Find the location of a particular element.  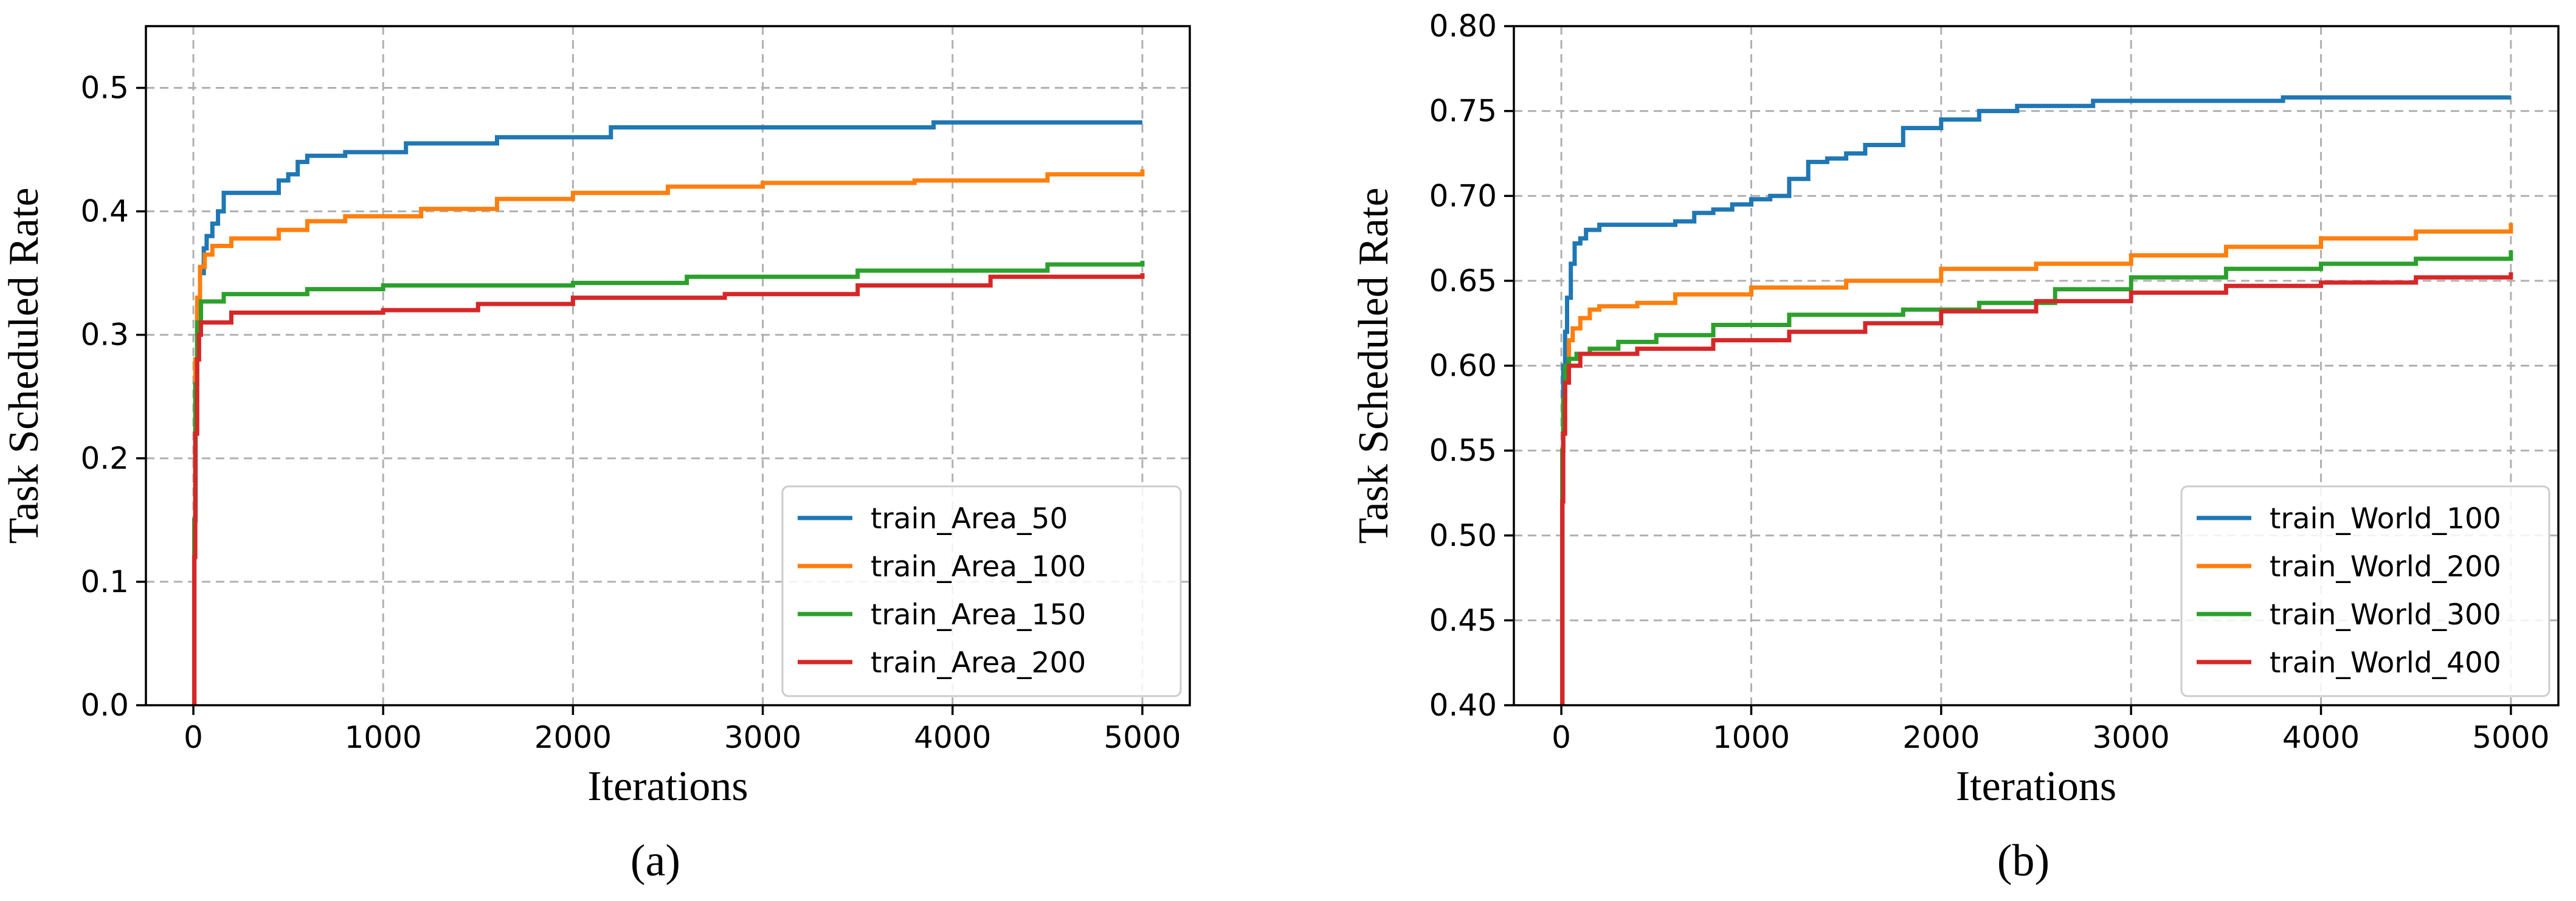

y-tick-label: 0.50 is located at coordinates (1463, 535).